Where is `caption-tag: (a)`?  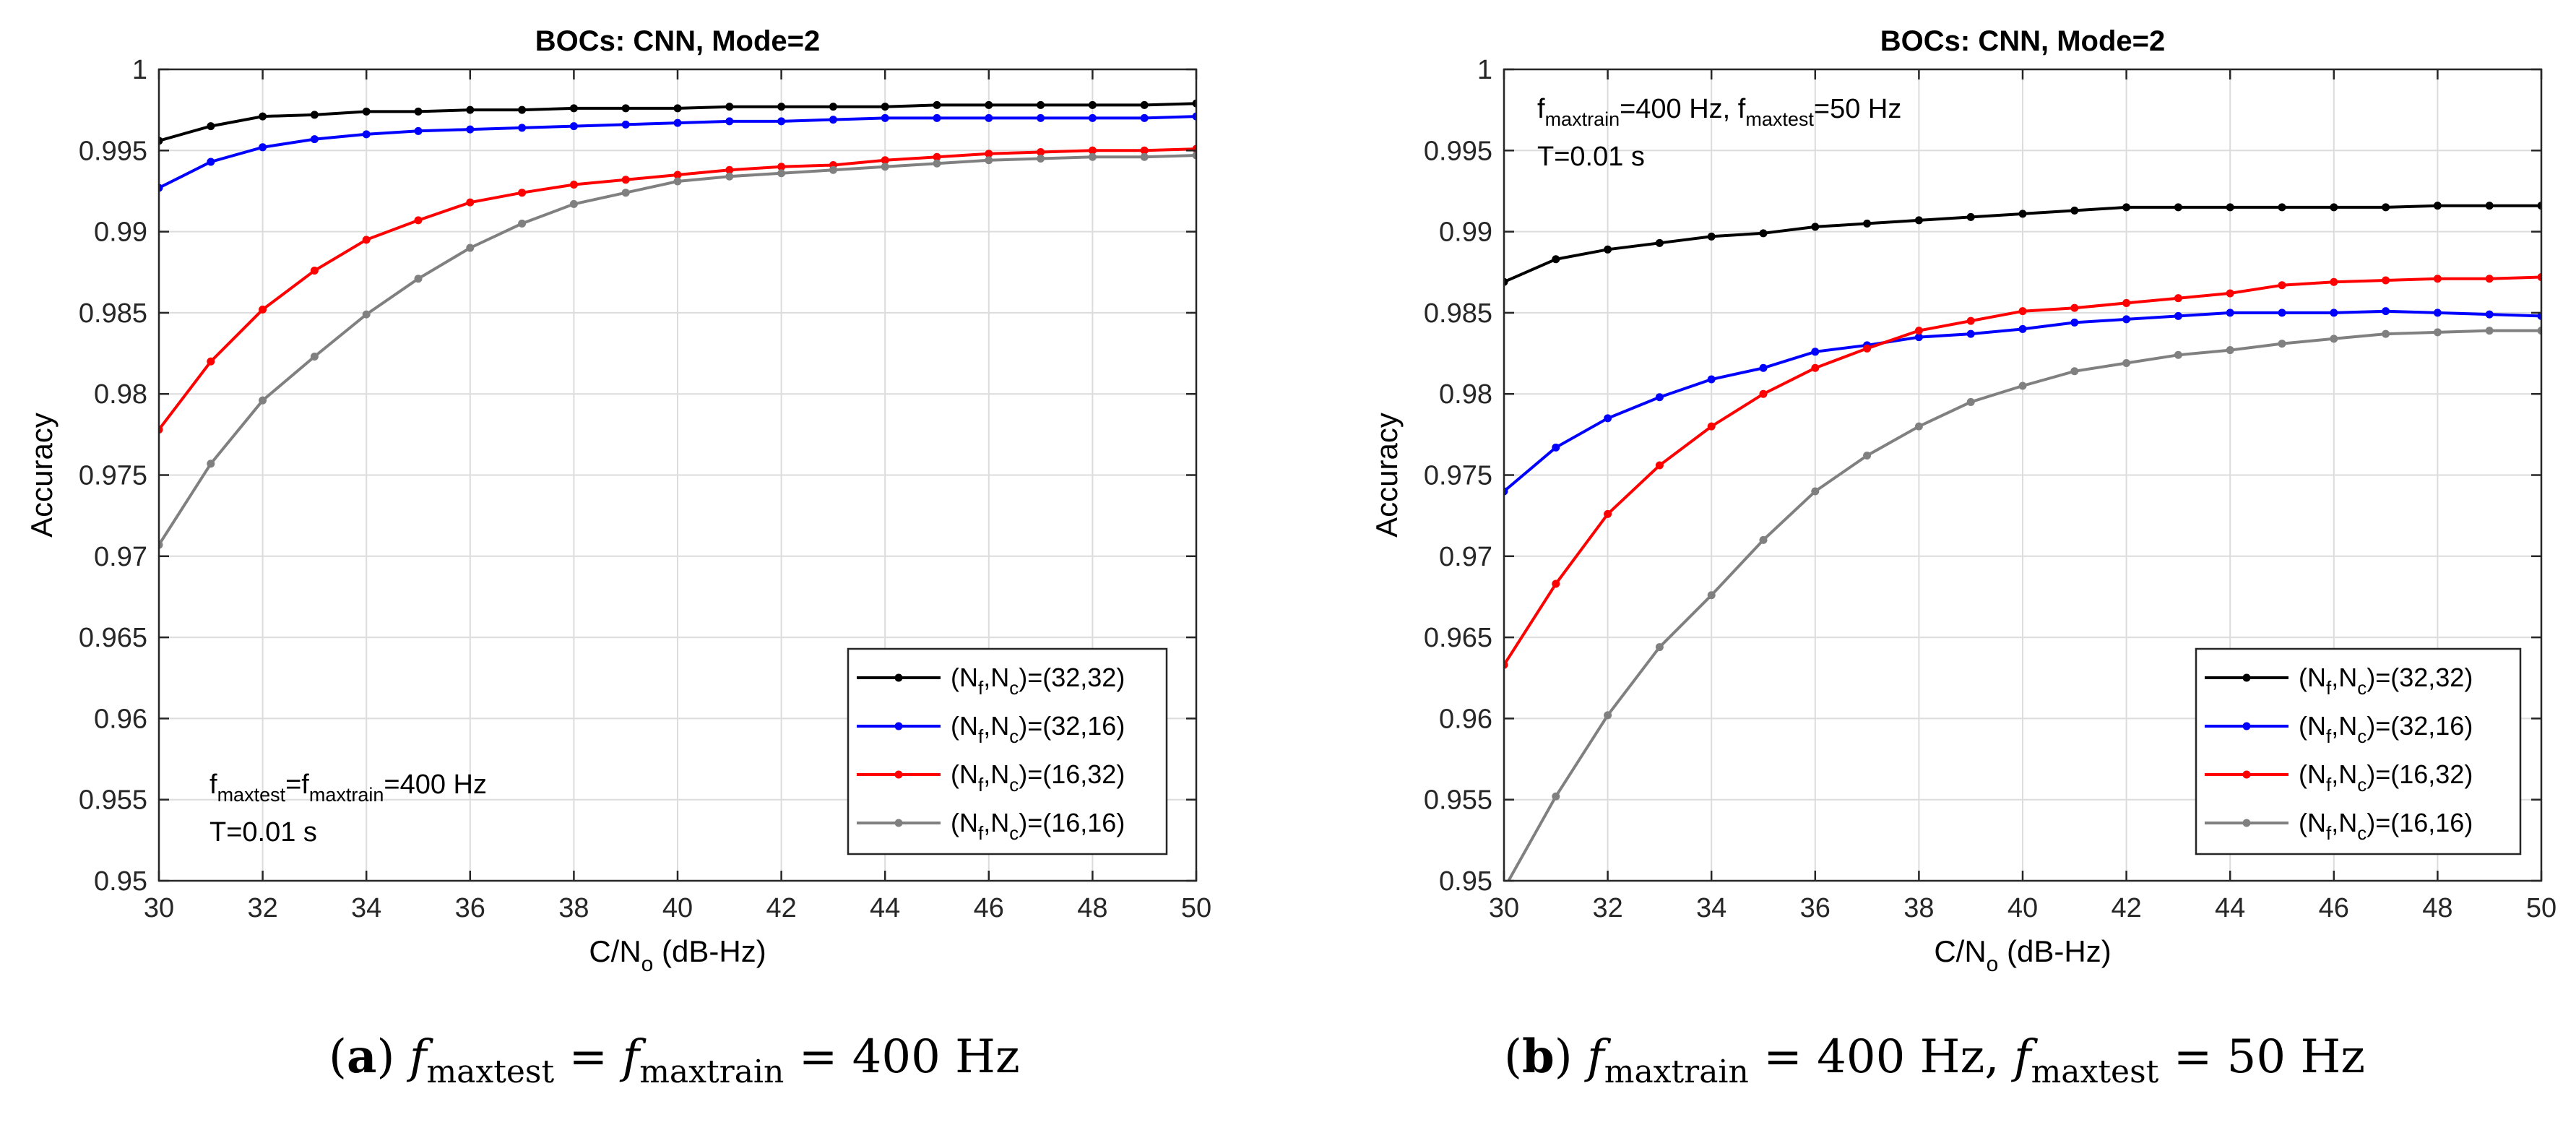 caption-tag: (a) is located at coordinates (362, 1057).